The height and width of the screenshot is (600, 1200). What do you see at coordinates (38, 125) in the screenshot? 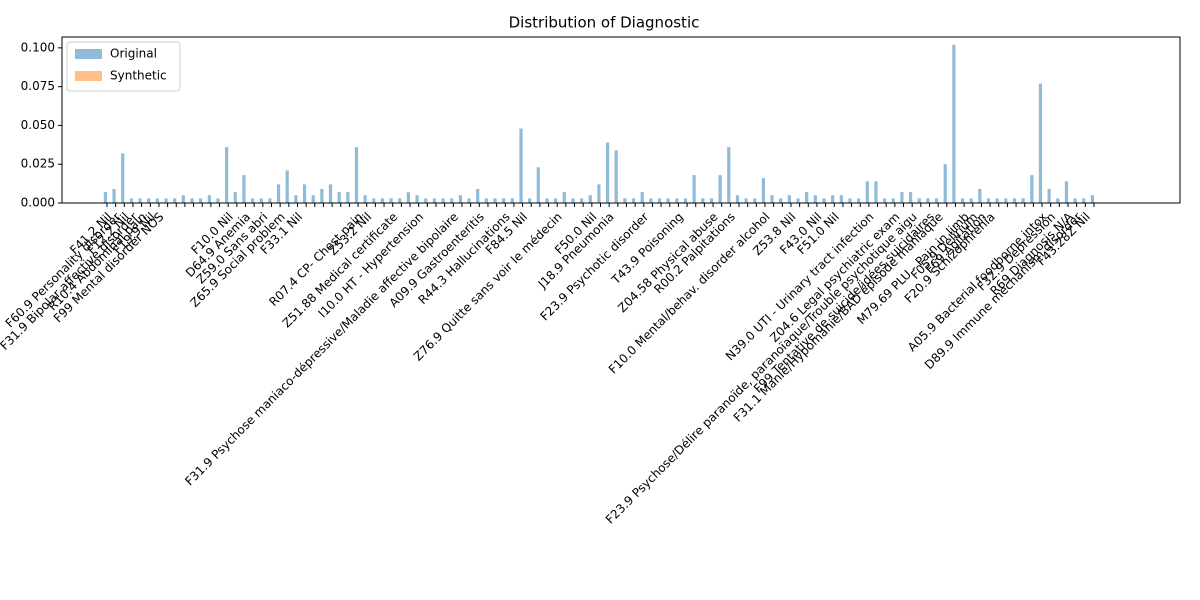
I see `y-tick-label: 0.050` at bounding box center [38, 125].